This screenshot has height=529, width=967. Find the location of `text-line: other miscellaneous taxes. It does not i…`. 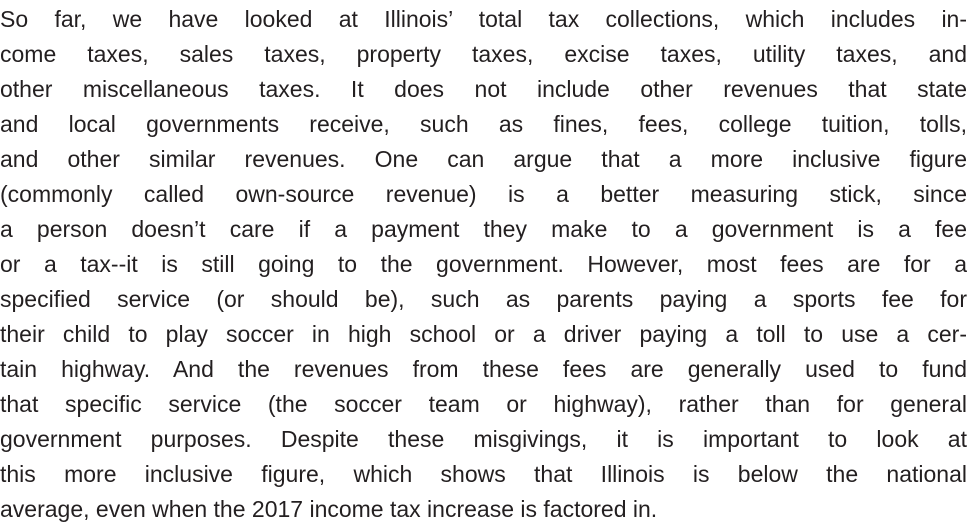

text-line: other miscellaneous taxes. It does not i… is located at coordinates (483, 89).